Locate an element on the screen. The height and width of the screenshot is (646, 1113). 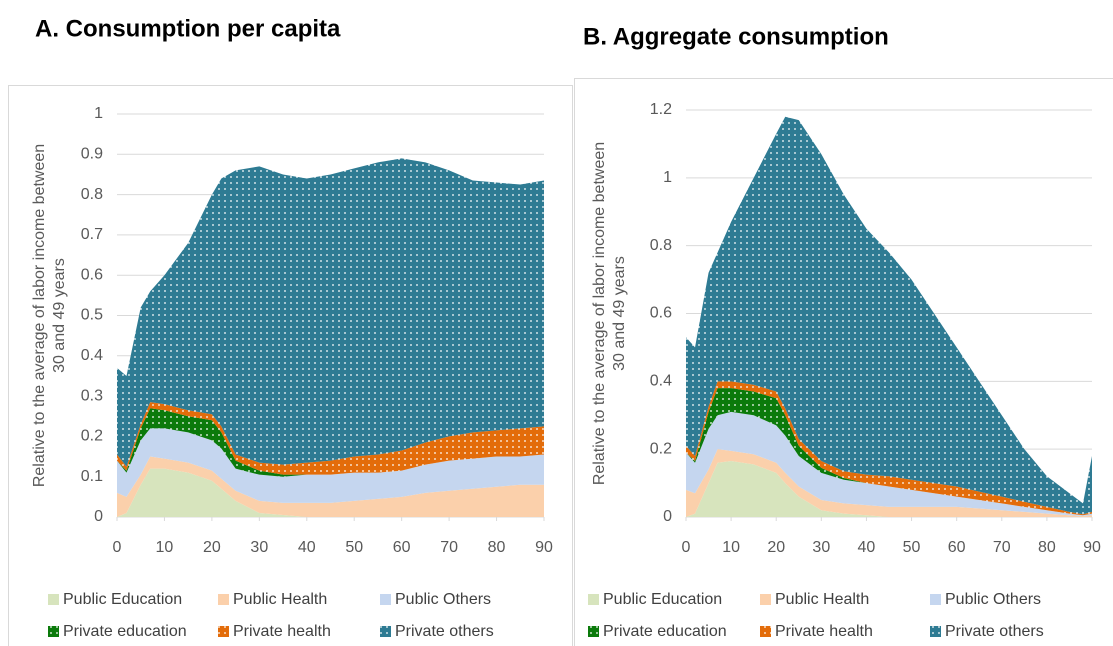
y-tick-label: 0.1 is located at coordinates (92, 476).